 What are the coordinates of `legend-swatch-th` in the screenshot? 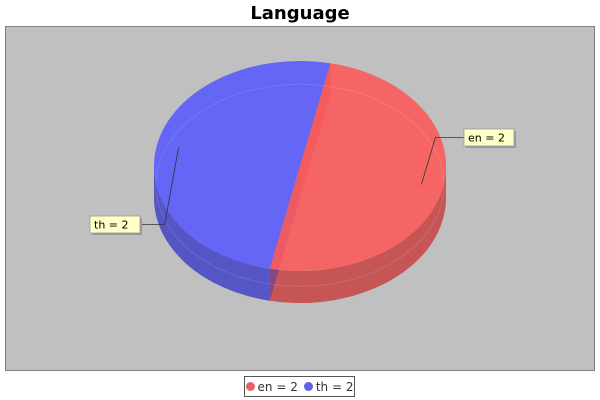 It's located at (308, 386).